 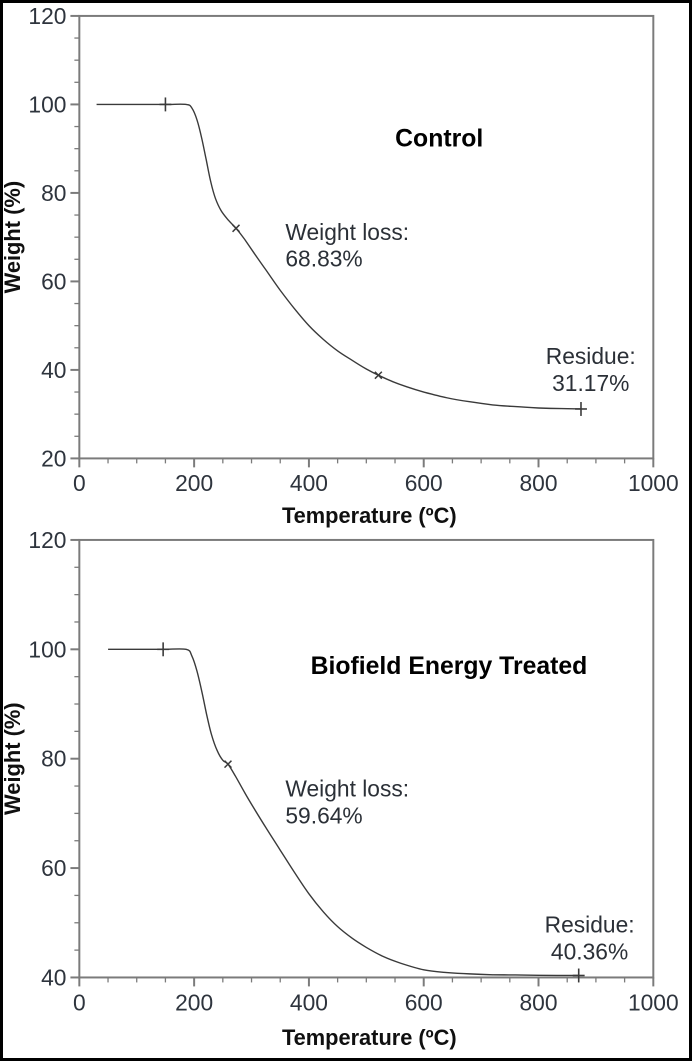 What do you see at coordinates (449, 666) in the screenshot?
I see `chart-title: Biofield Energy Treated` at bounding box center [449, 666].